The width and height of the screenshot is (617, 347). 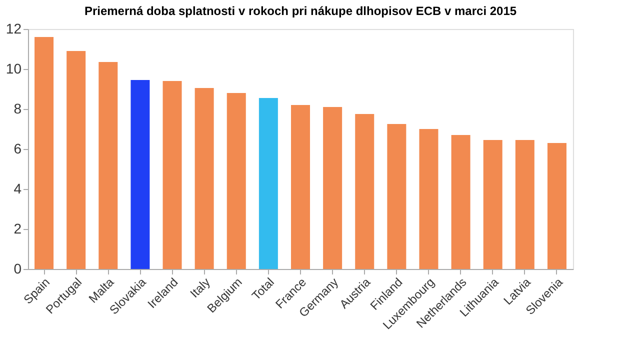 I want to click on y-tick-label: 8, so click(x=18, y=108).